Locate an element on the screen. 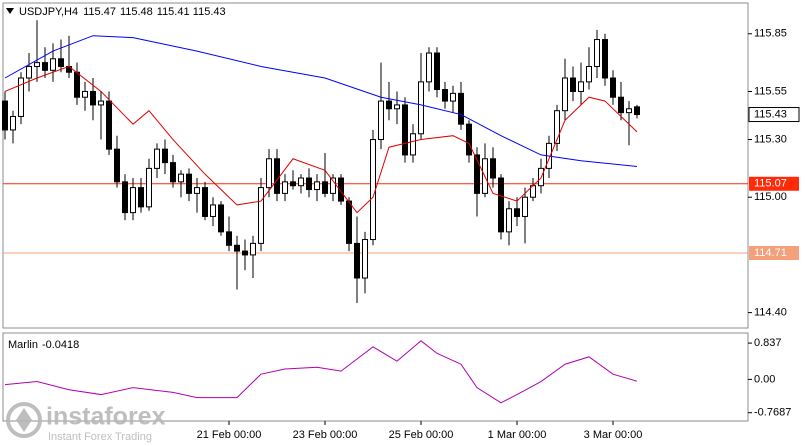 The height and width of the screenshot is (446, 805). x-tick-label: 1 Mar 00:00 is located at coordinates (517, 435).